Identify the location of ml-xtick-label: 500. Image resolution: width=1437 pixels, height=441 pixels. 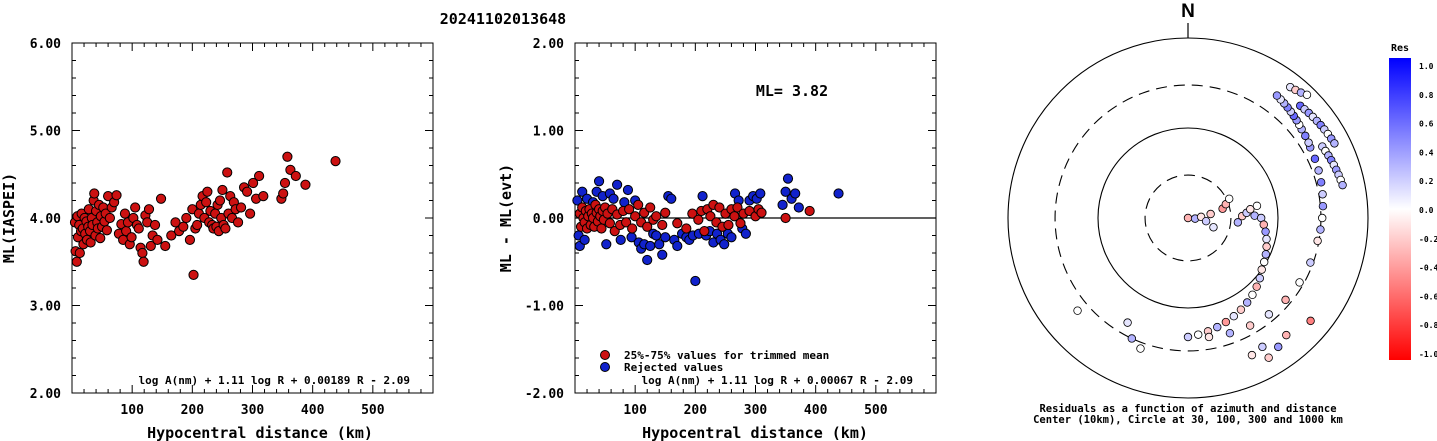
(373, 410).